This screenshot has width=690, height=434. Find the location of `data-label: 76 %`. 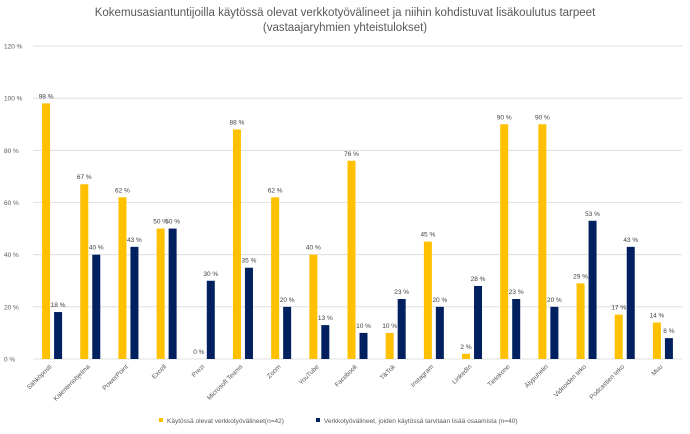

data-label: 76 % is located at coordinates (351, 154).